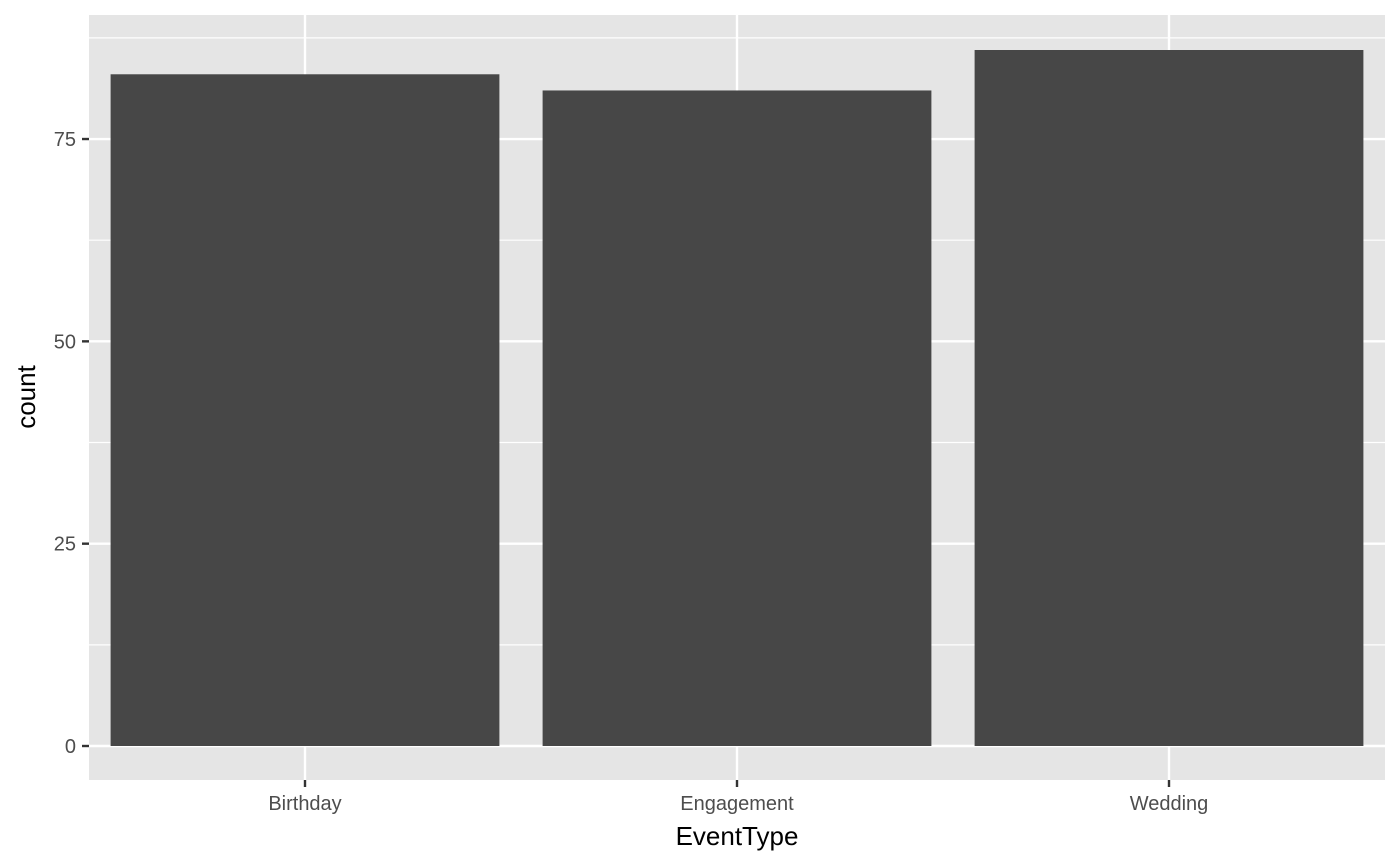 Image resolution: width=1400 pixels, height=865 pixels. I want to click on y-axis-title: count, so click(26, 396).